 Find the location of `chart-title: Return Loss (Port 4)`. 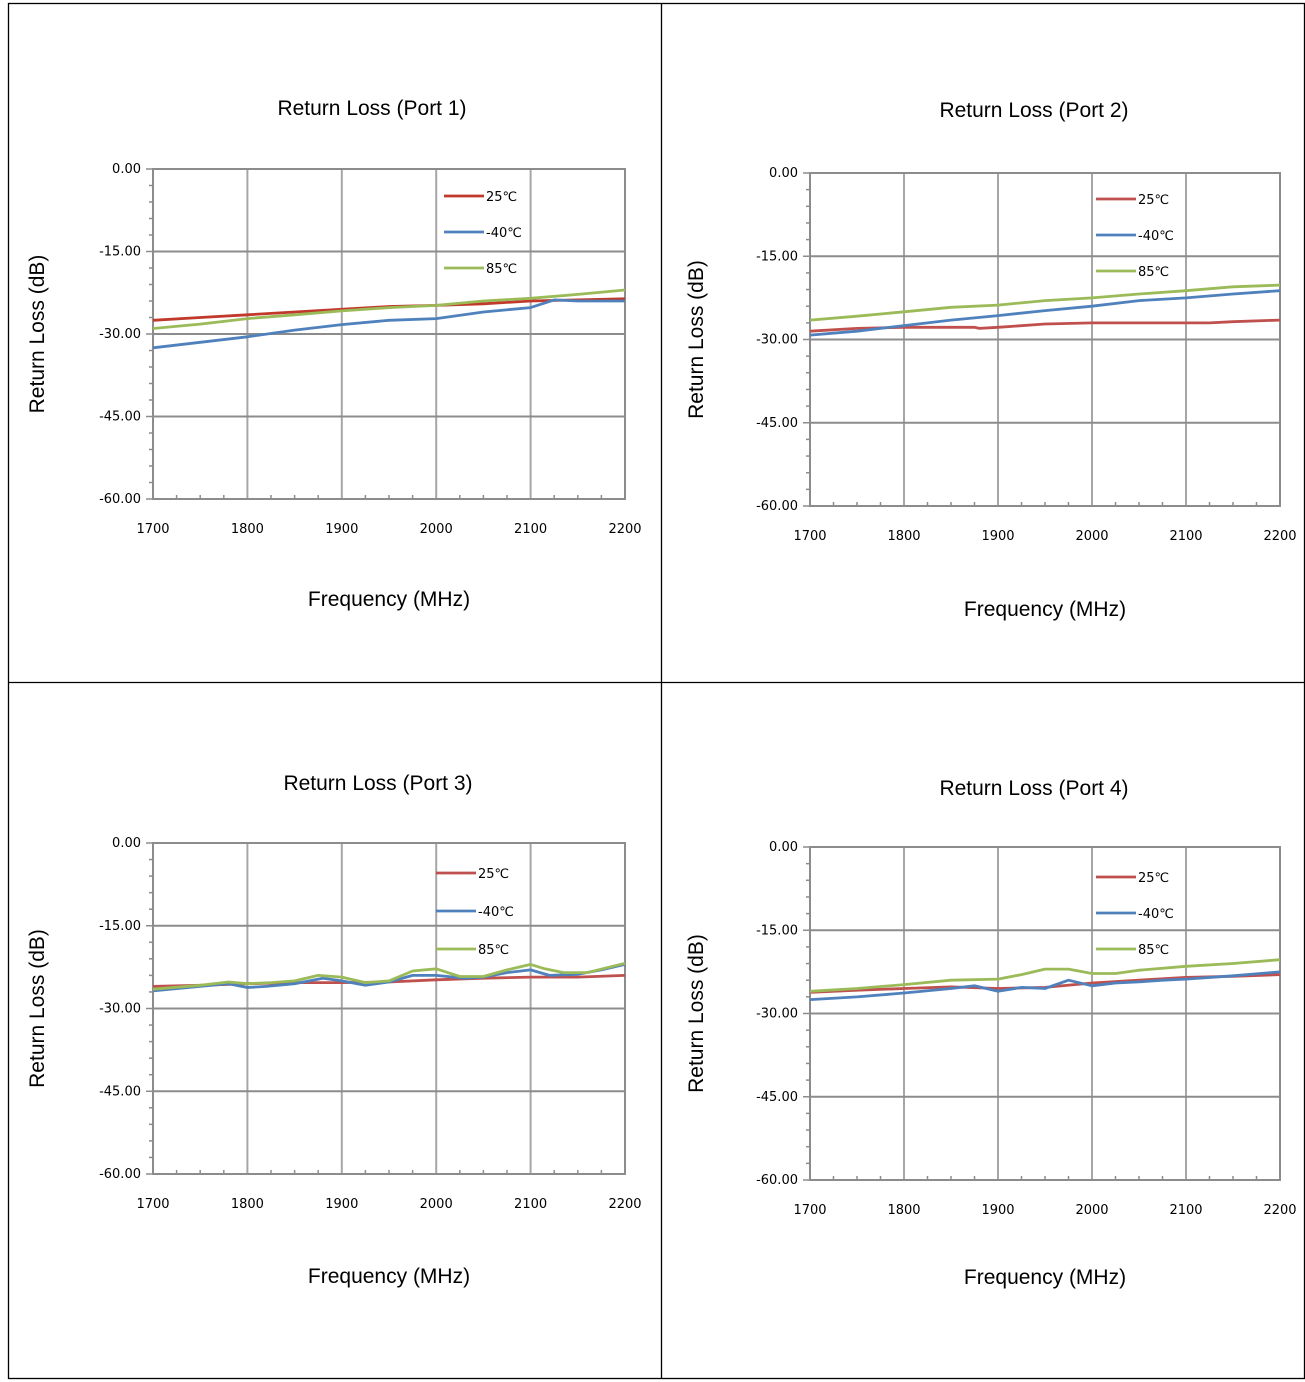

chart-title: Return Loss (Port 4) is located at coordinates (1033, 788).